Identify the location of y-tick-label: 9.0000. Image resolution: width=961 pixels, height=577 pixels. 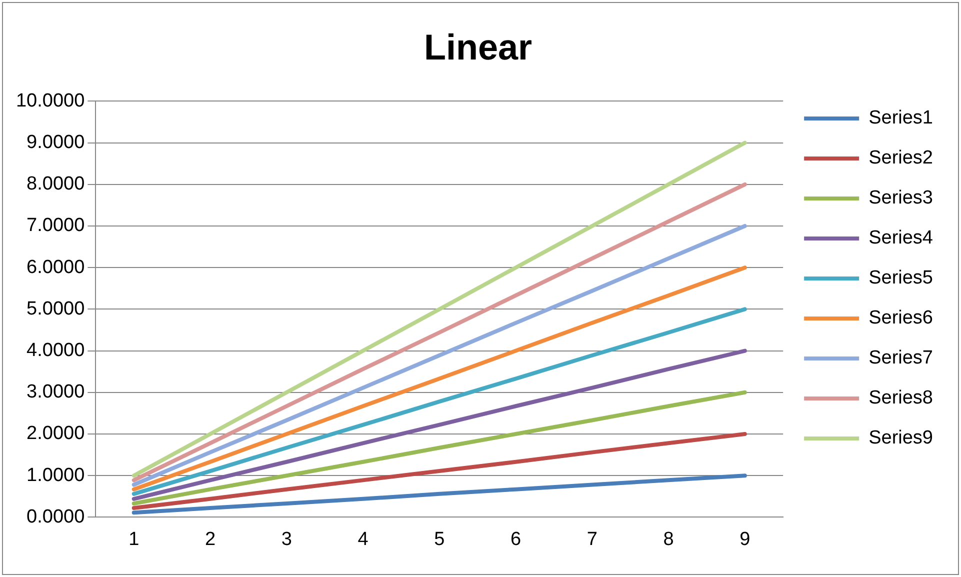
(55, 143).